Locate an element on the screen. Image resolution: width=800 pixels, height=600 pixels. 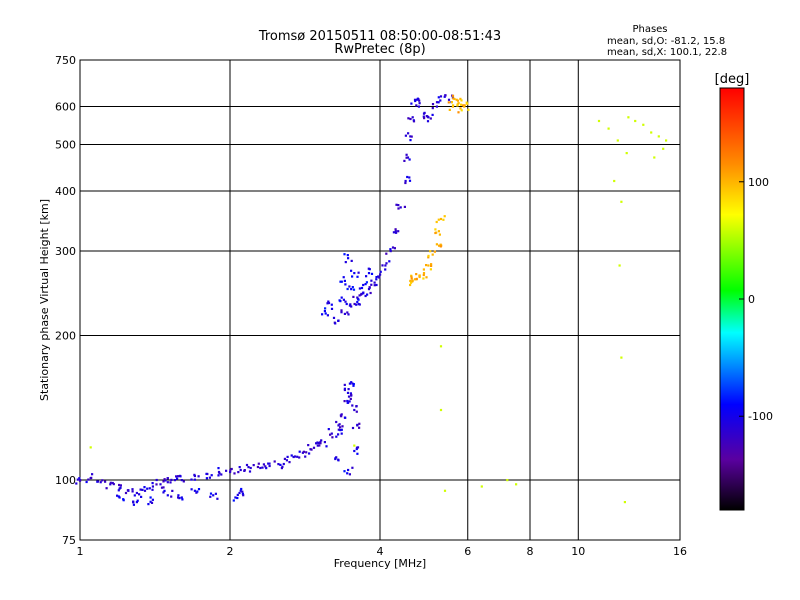
x-axis-label: Frequency [MHz] is located at coordinates (380, 563).